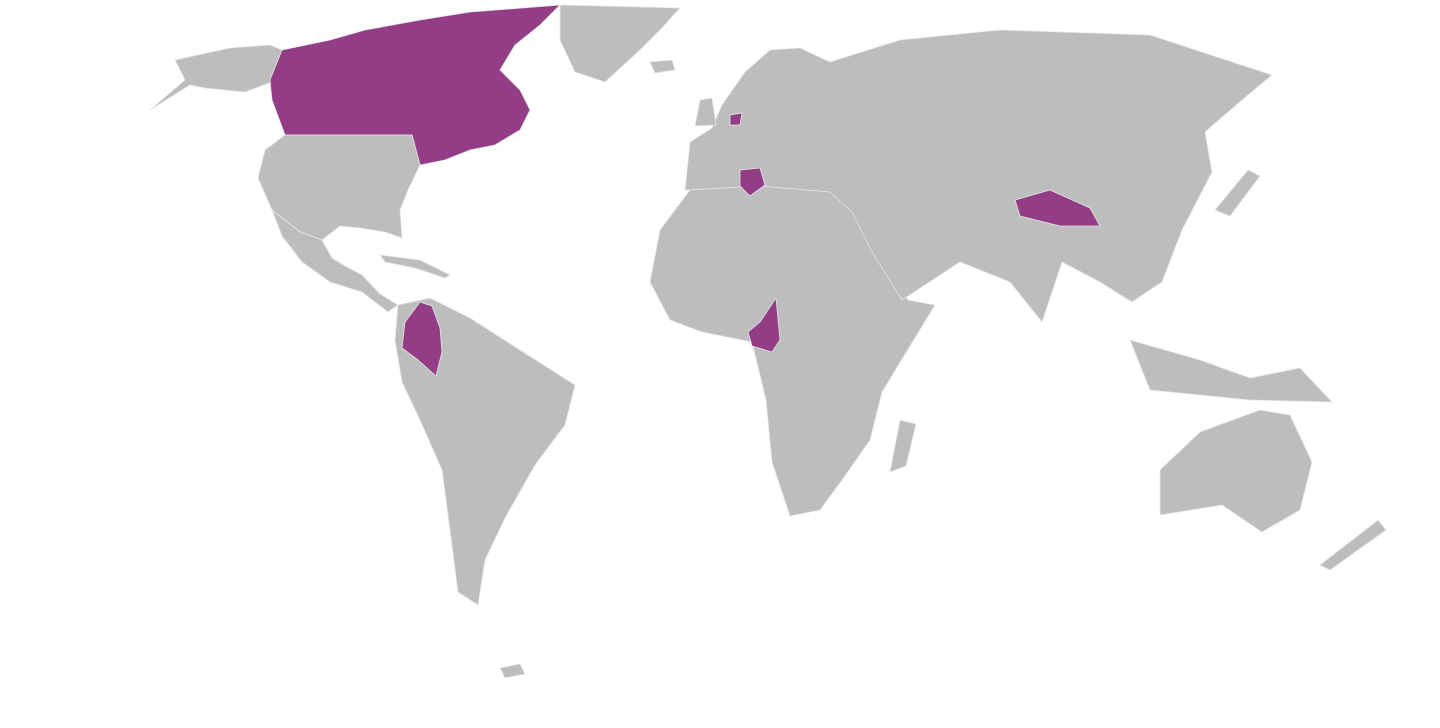  I want to click on region-south-america, so click(485, 451).